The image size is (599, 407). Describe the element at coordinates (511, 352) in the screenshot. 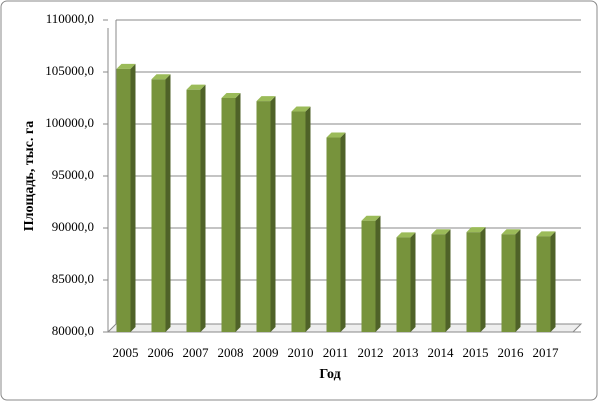

I see `x-tick-label: 2016` at that location.